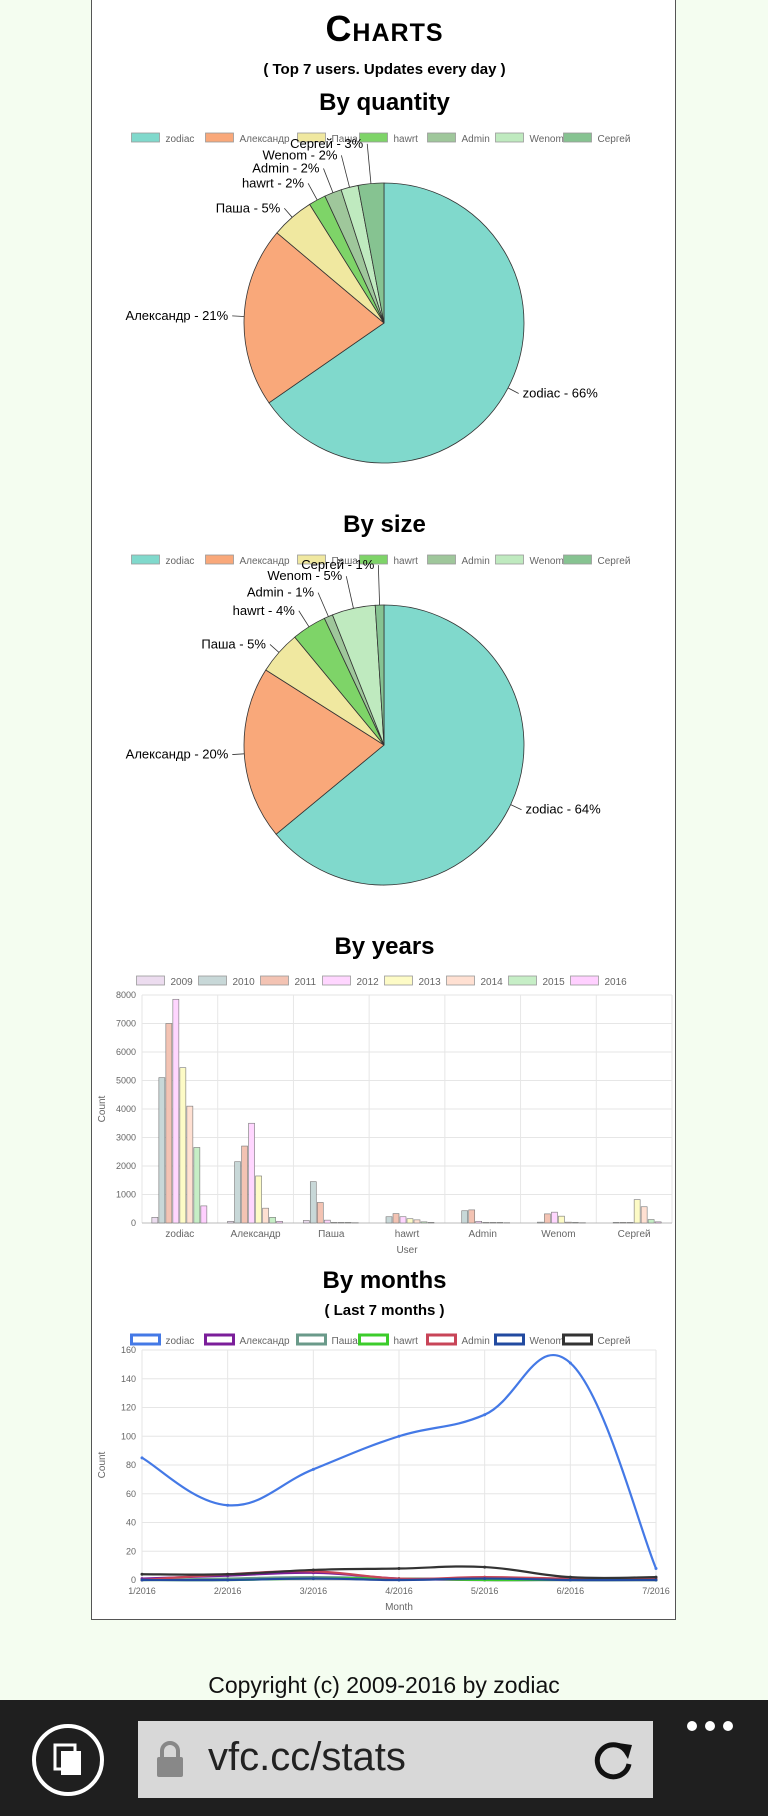  Describe the element at coordinates (407, 1250) in the screenshot. I see `x-axis-label: User` at that location.